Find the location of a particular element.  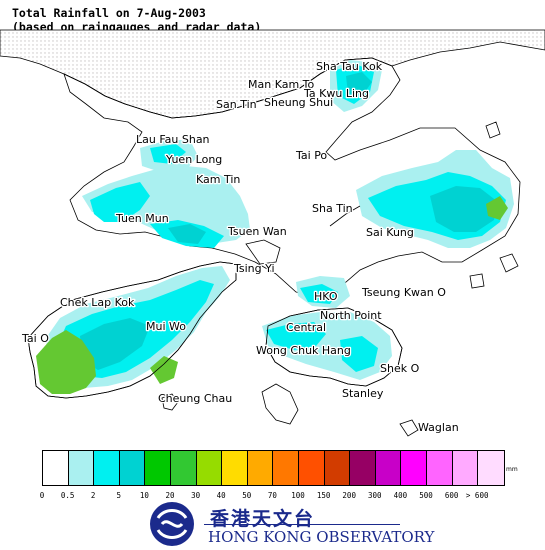

place-label: Tseung Kwan O is located at coordinates (403, 292).